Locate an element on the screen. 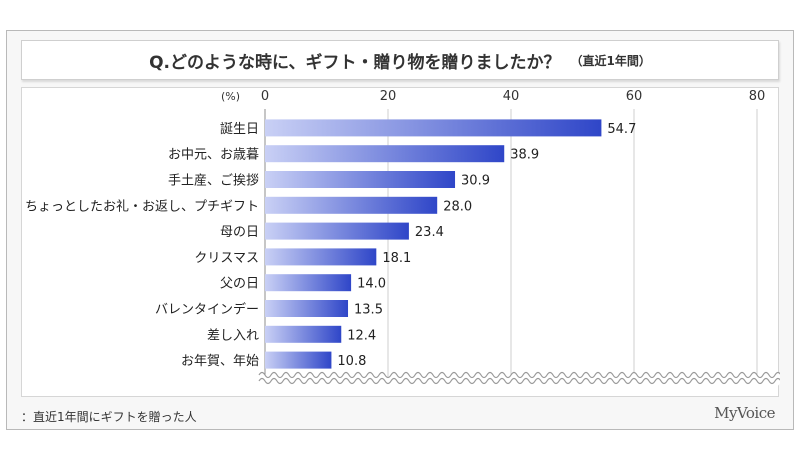 This screenshot has width=800, height=456. category-label: 誕生日 is located at coordinates (239, 129).